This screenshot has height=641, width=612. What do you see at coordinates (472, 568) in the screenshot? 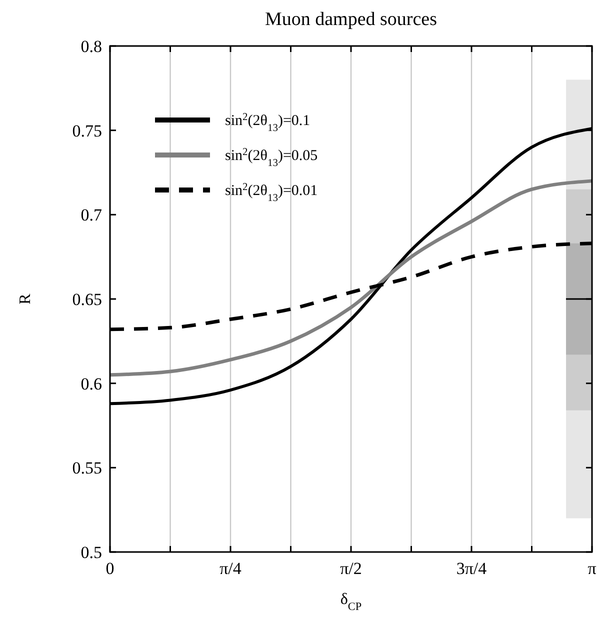
I see `x-tick-label: 3π/4` at bounding box center [472, 568].